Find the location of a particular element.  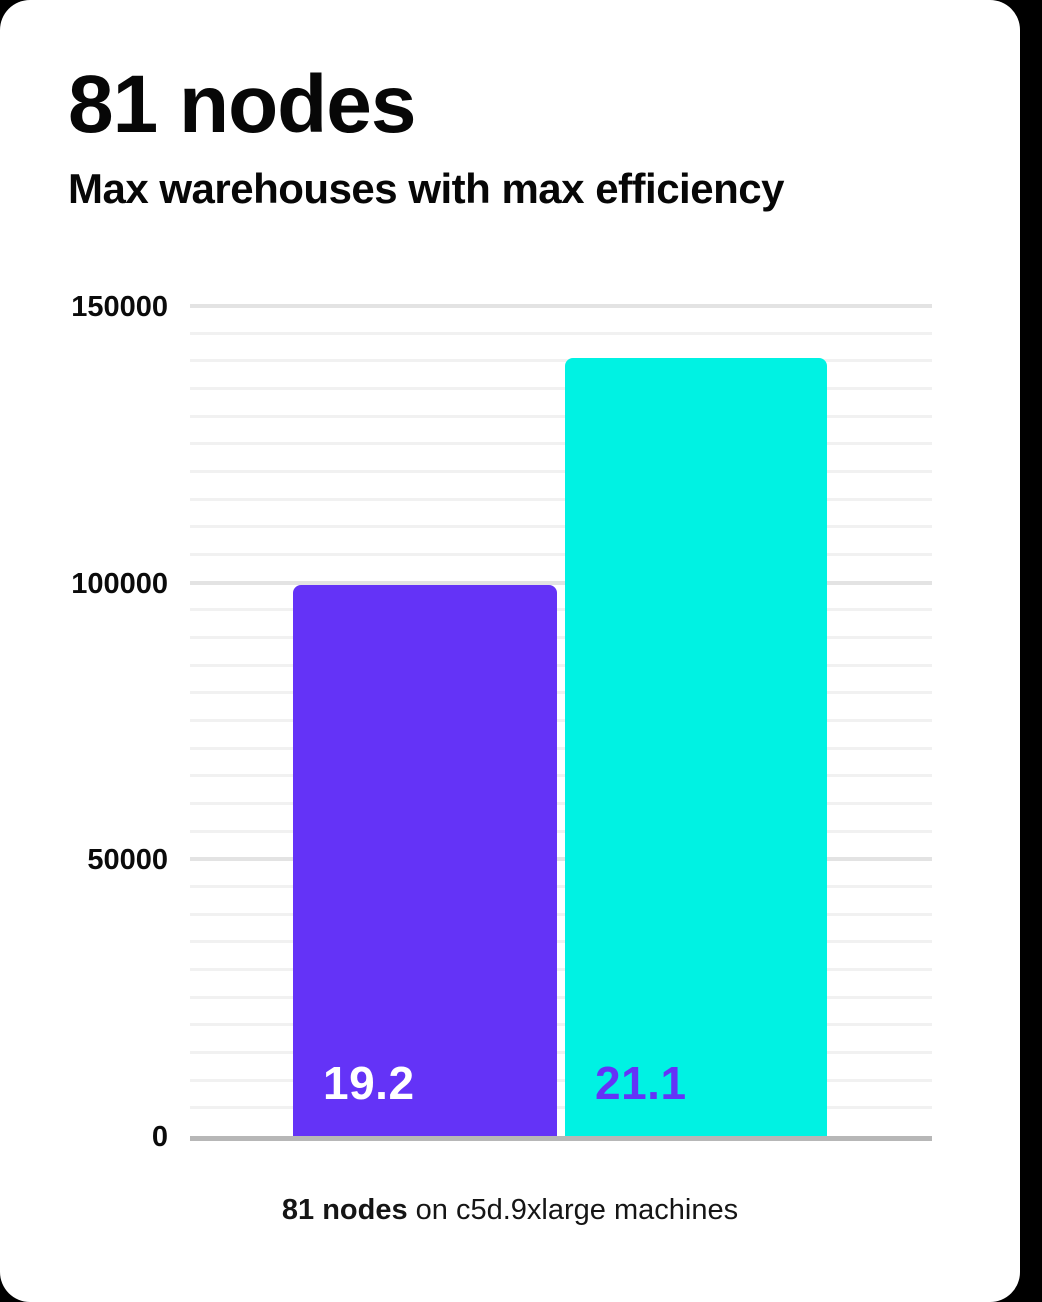

x-axis-line is located at coordinates (561, 1138).